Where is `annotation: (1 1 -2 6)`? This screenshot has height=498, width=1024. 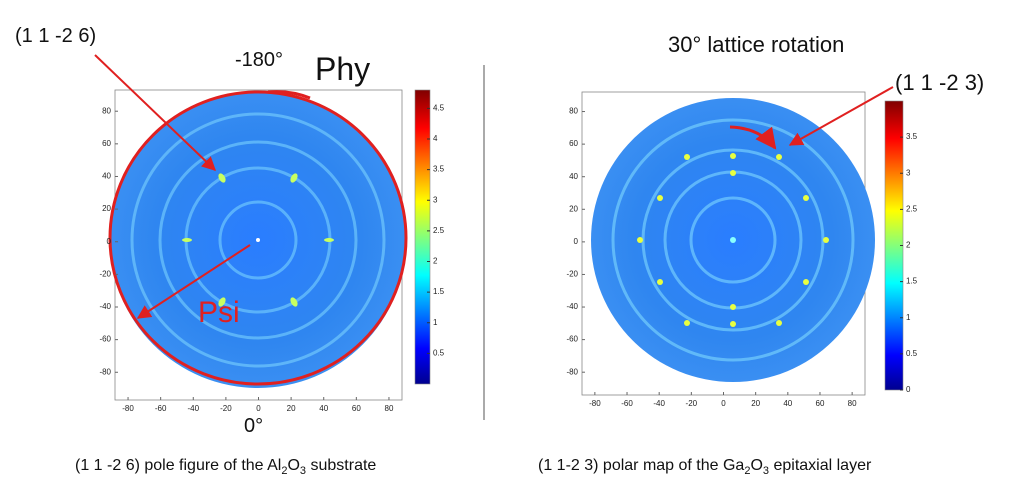
annotation: (1 1 -2 6) is located at coordinates (55, 36).